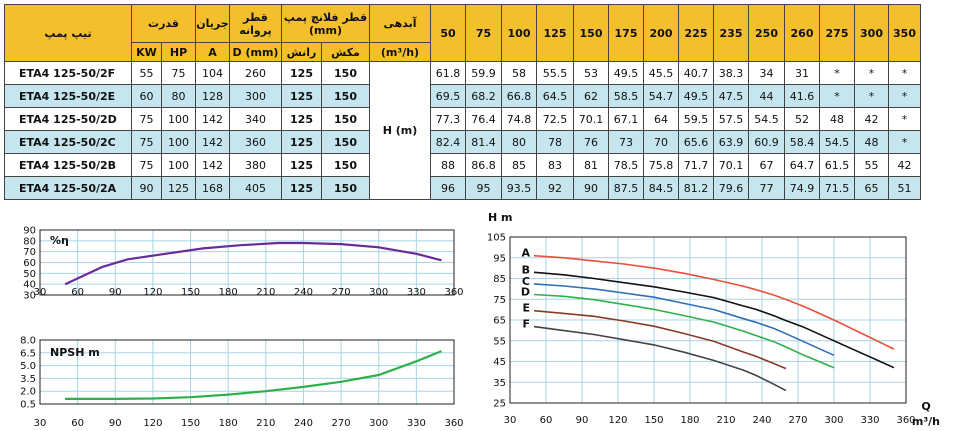 The image size is (964, 431). I want to click on head-value-cell: 64, so click(661, 119).